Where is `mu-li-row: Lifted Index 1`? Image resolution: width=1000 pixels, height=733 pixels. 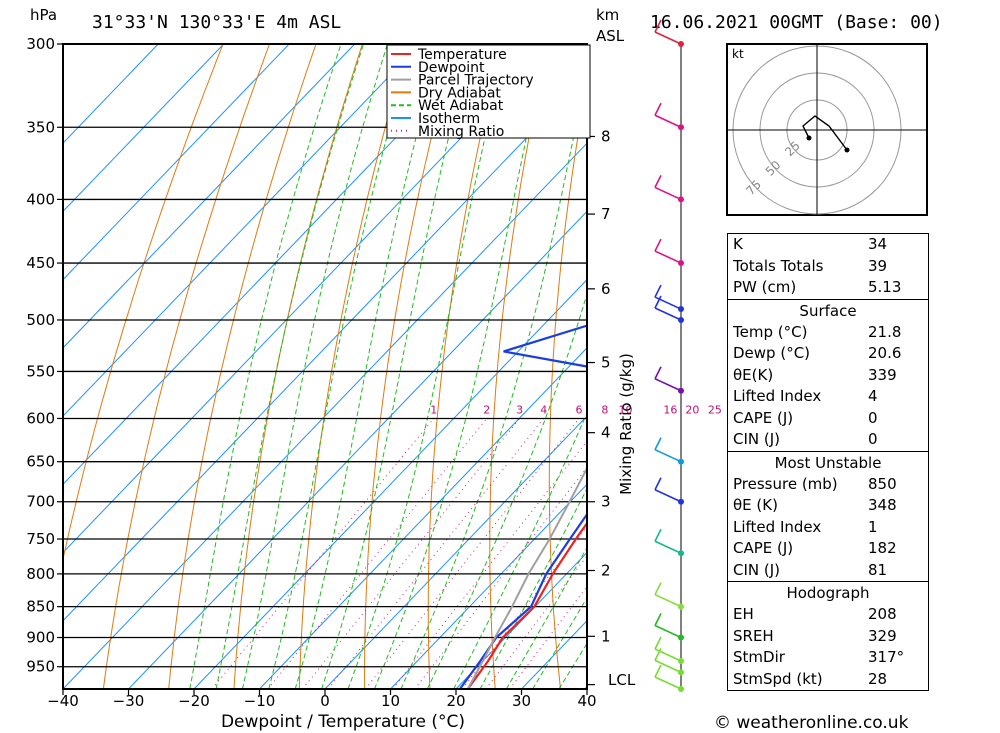 mu-li-row: Lifted Index 1 is located at coordinates (805, 526).